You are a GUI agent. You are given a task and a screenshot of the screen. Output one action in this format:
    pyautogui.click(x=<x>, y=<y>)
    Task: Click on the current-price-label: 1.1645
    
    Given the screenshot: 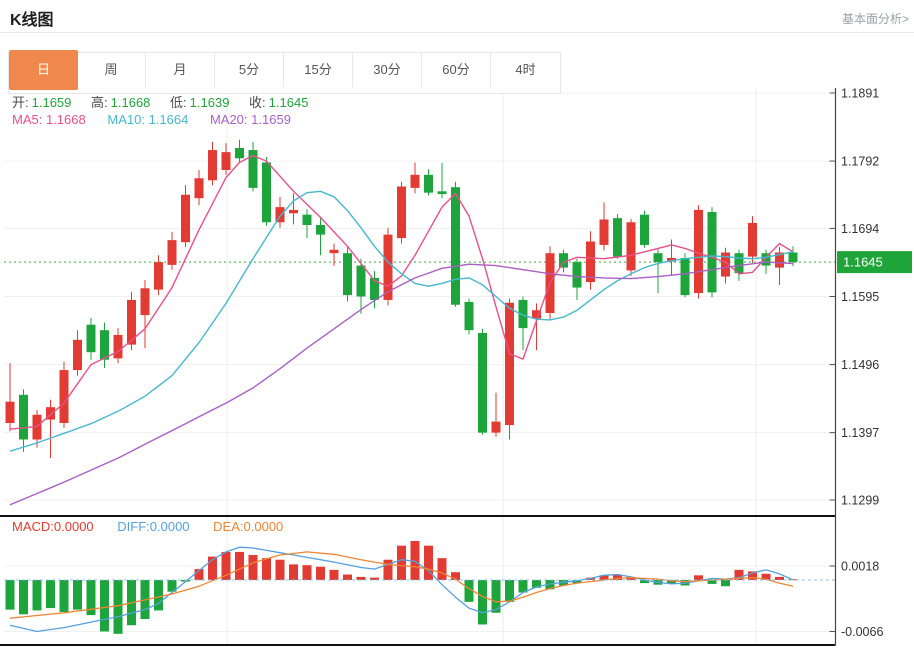 What is the action you would take?
    pyautogui.click(x=863, y=262)
    